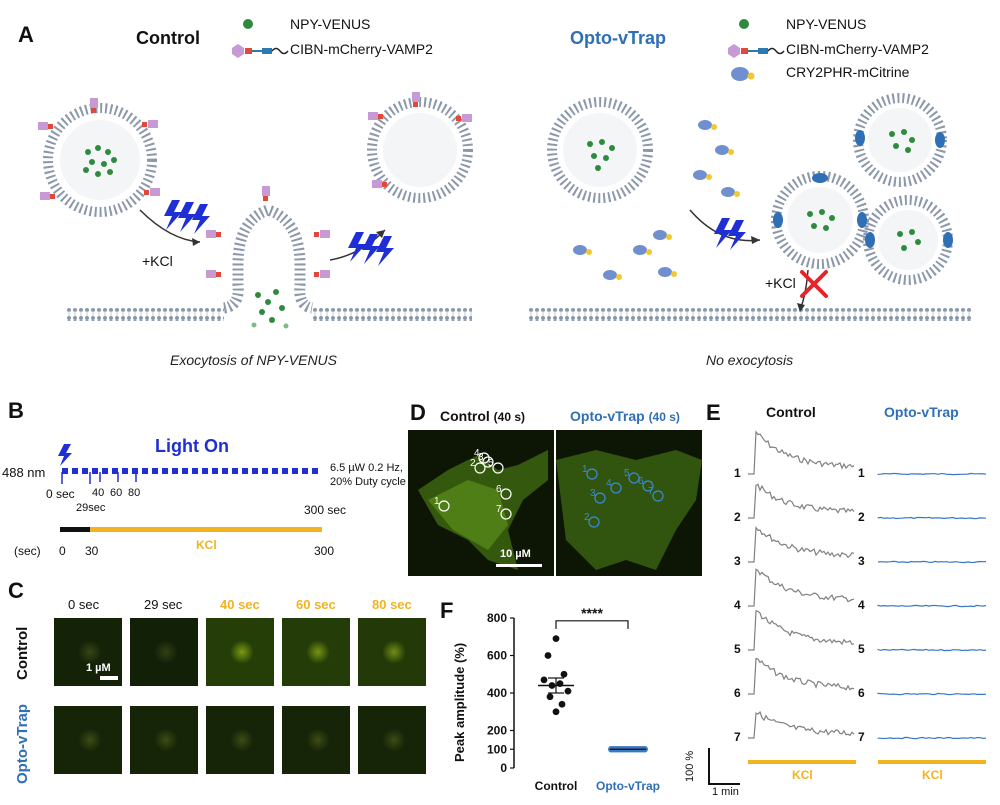 The image size is (1000, 805). Describe the element at coordinates (932, 775) in the screenshot. I see `panel-e-kcl-right: KCl` at that location.